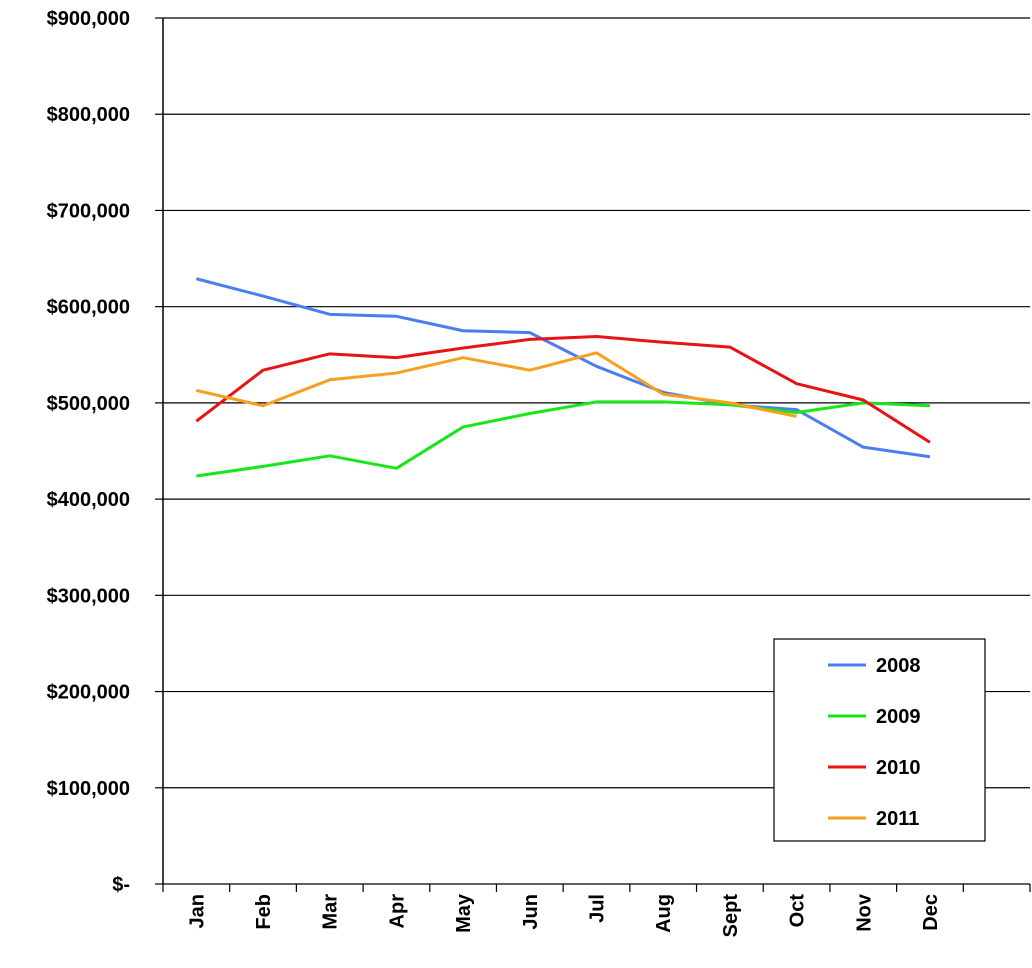 This screenshot has height=968, width=1032. Describe the element at coordinates (931, 912) in the screenshot. I see `x-tick-label: Dec` at that location.